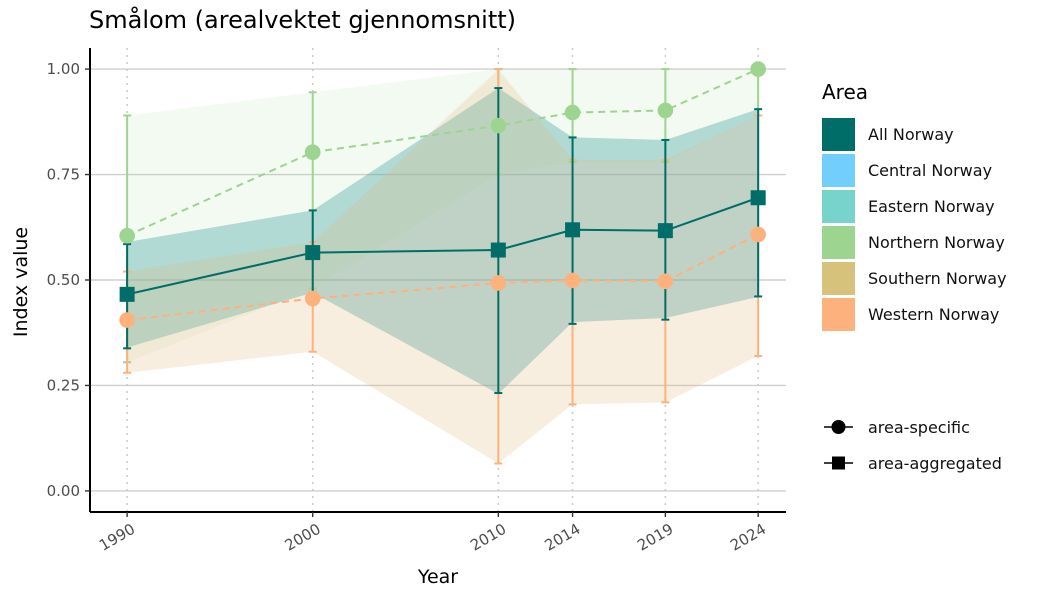  I want to click on legend-label: All Norway, so click(911, 134).